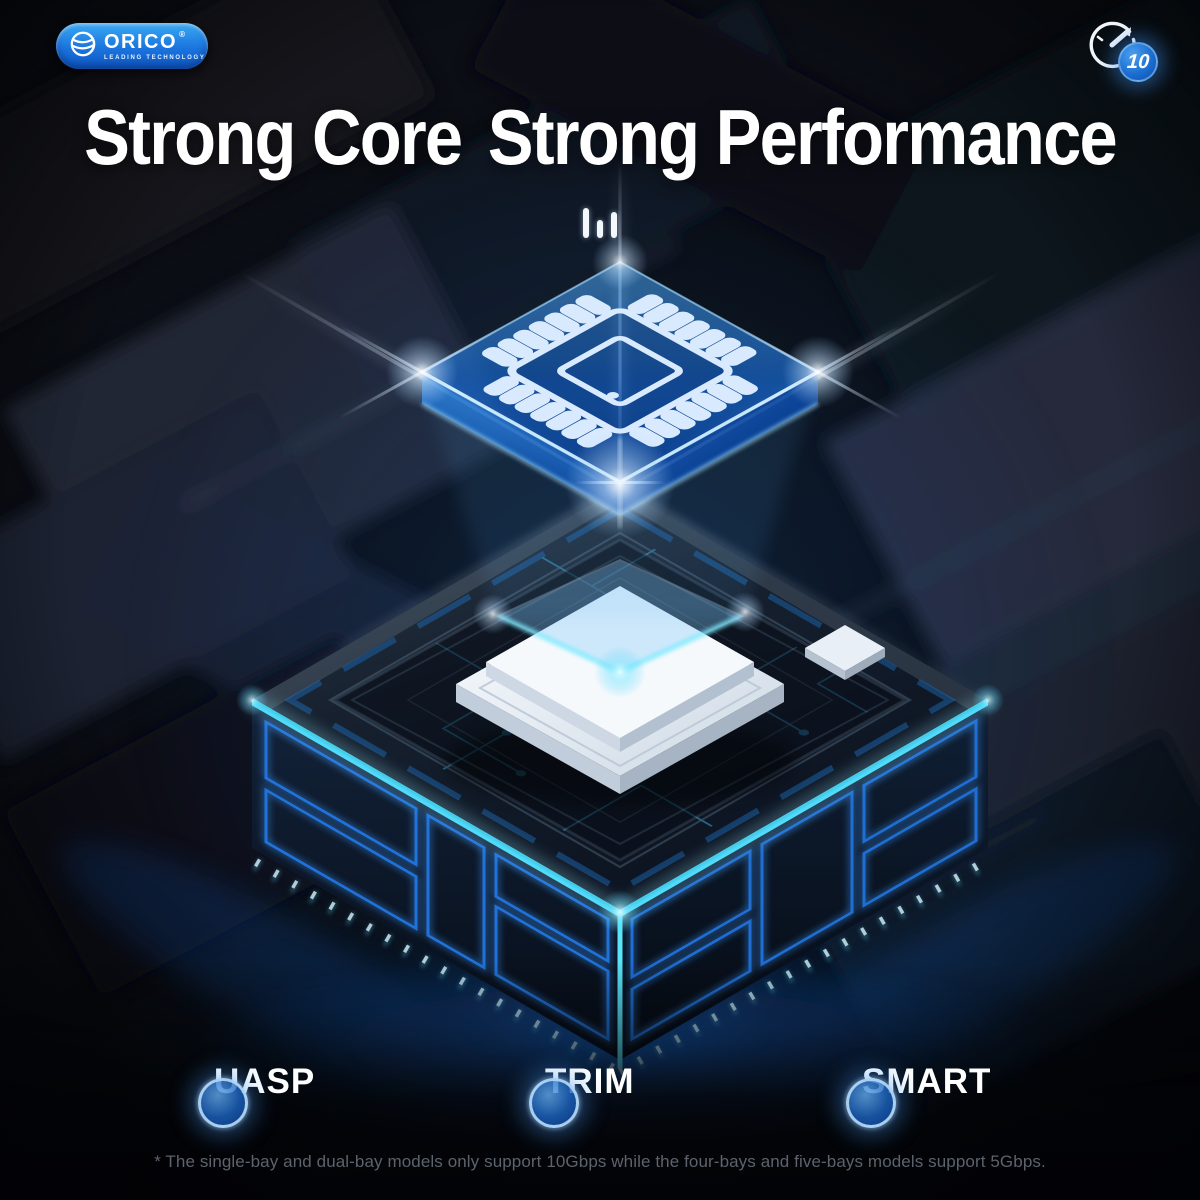 This screenshot has width=1200, height=1200. Describe the element at coordinates (918, 1097) in the screenshot. I see `feature-smart: SMART` at that location.